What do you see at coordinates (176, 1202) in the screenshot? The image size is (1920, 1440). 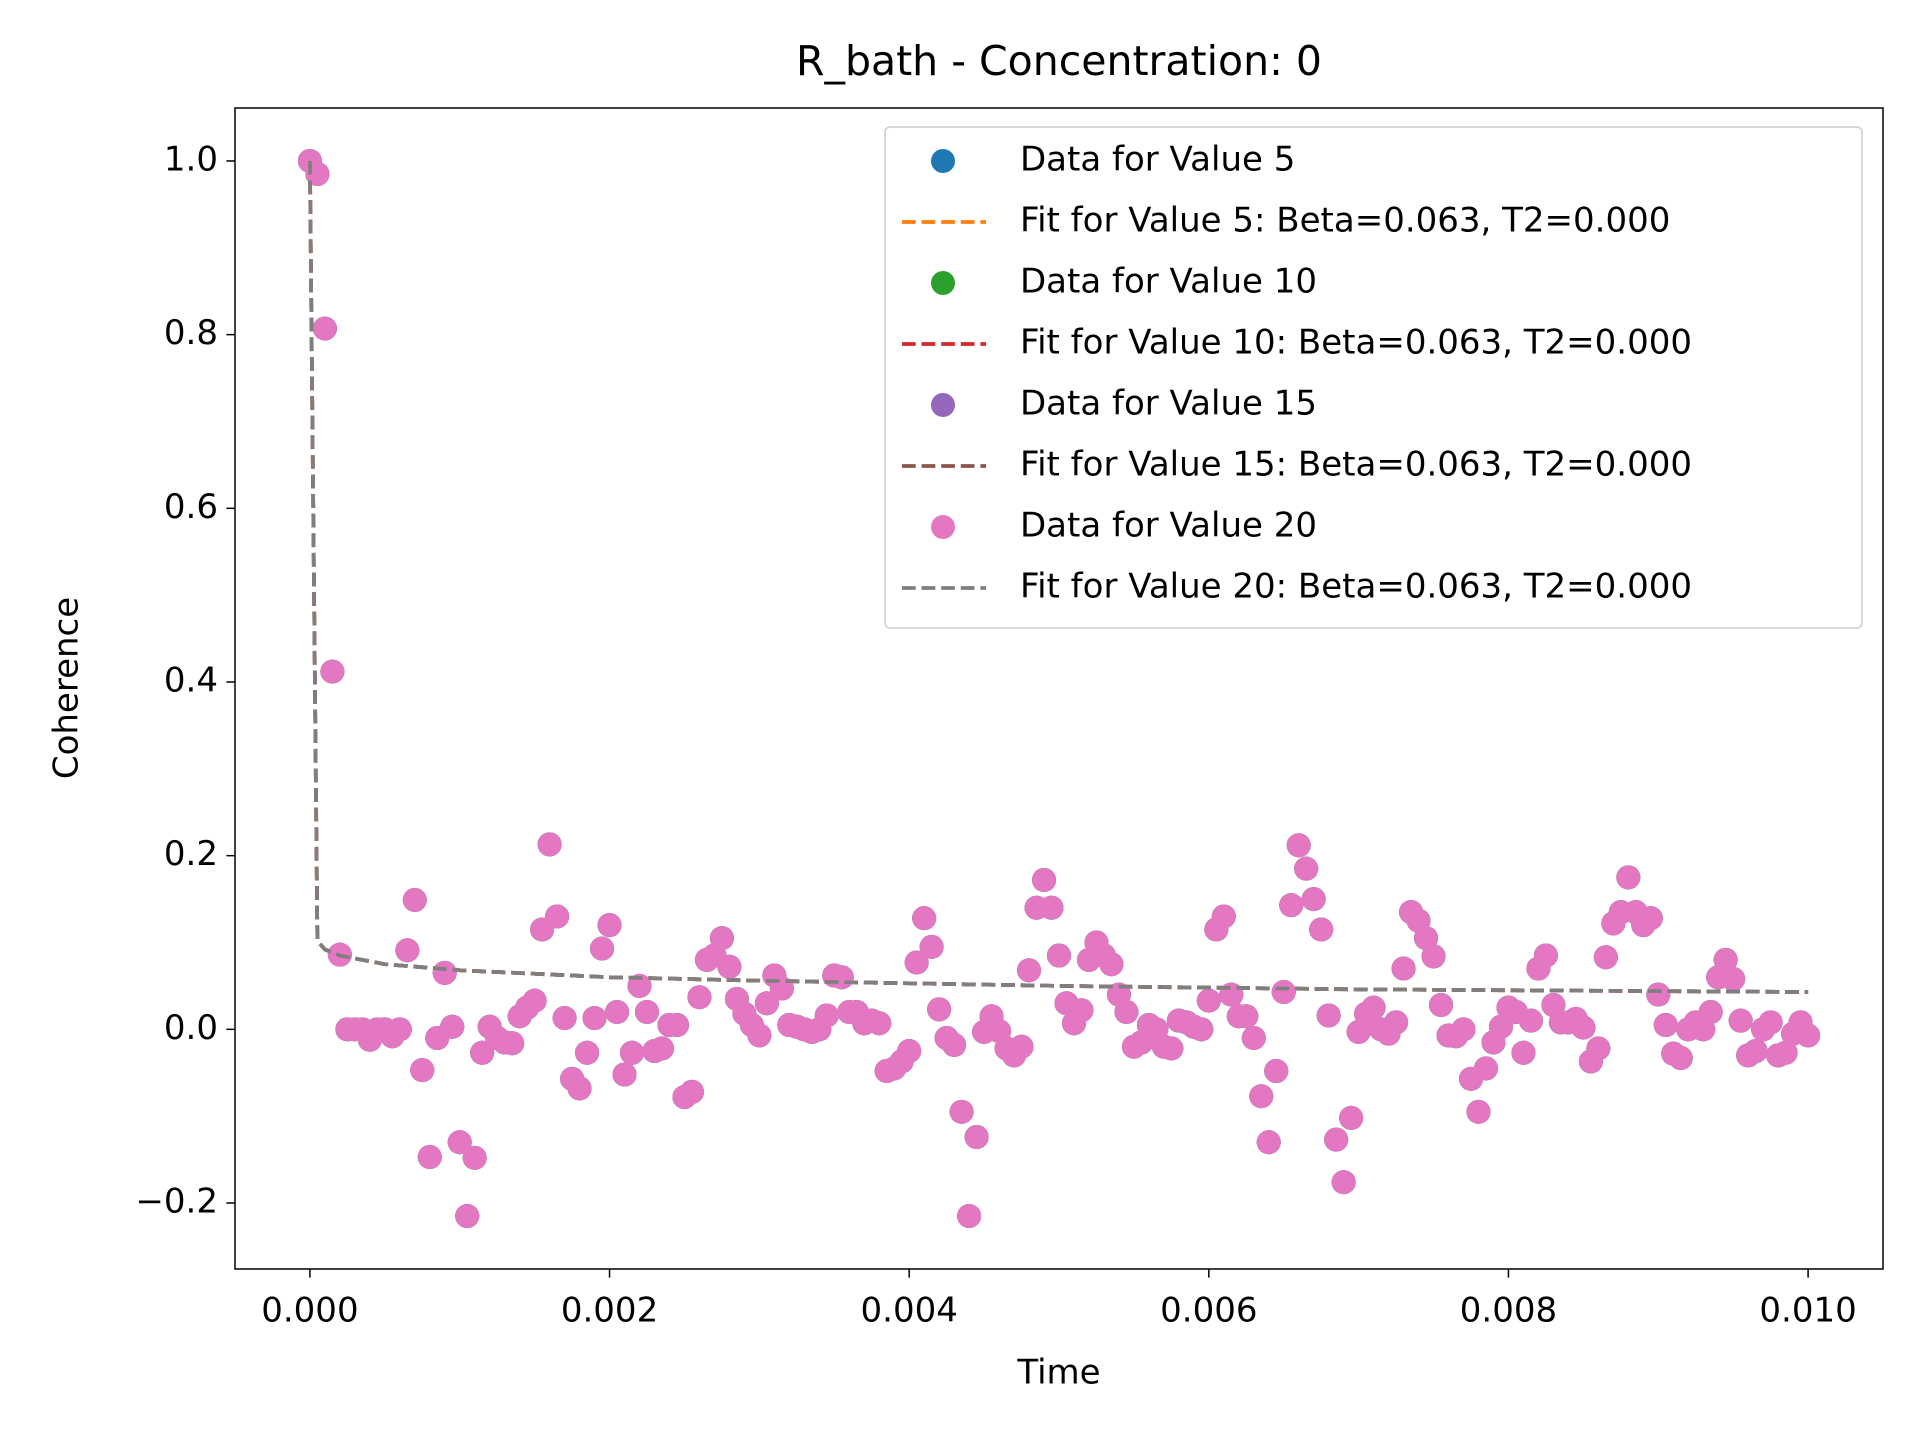 I see `y-tick-label: −0.2` at bounding box center [176, 1202].